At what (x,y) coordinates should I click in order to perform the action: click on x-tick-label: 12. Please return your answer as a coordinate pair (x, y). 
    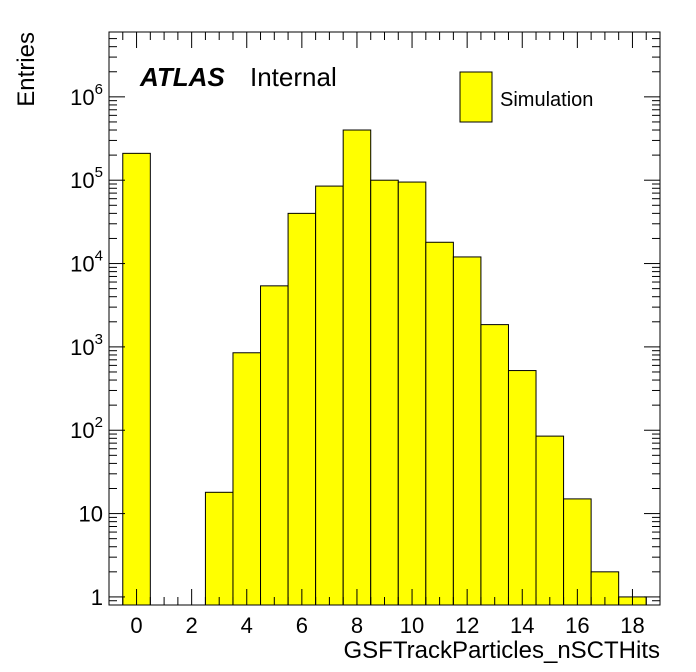
    Looking at the image, I should click on (467, 625).